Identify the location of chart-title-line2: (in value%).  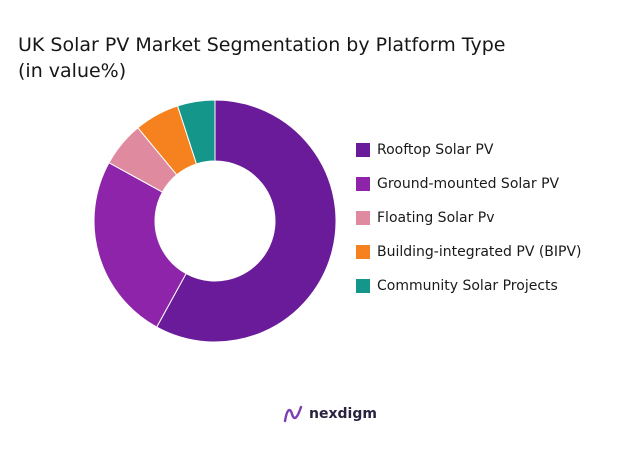
(72, 71).